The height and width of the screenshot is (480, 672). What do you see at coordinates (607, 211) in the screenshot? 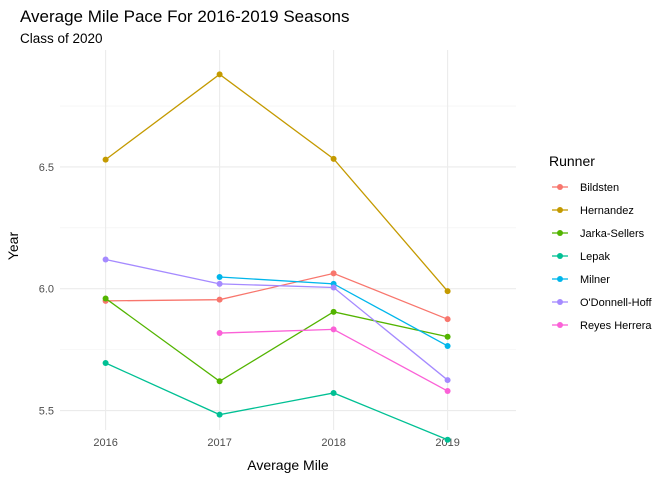
I see `legend-label-hernandez: Hernandez` at bounding box center [607, 211].